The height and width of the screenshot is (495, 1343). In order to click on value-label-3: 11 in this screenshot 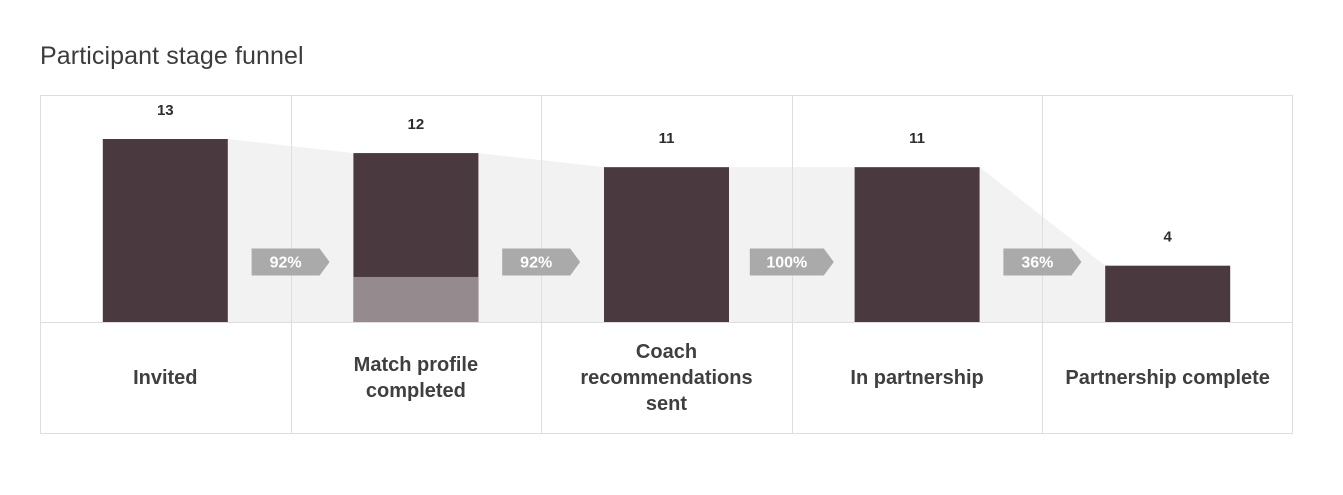, I will do `click(667, 138)`.